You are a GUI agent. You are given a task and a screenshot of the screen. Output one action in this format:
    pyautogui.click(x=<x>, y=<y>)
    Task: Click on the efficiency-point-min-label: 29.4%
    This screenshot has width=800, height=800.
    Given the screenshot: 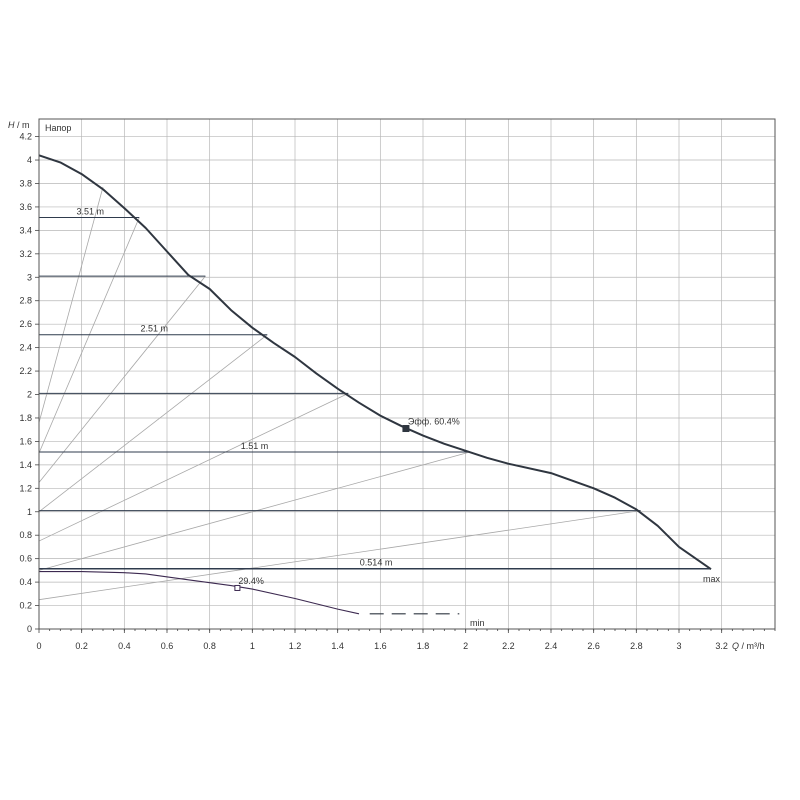 What is the action you would take?
    pyautogui.click(x=251, y=581)
    